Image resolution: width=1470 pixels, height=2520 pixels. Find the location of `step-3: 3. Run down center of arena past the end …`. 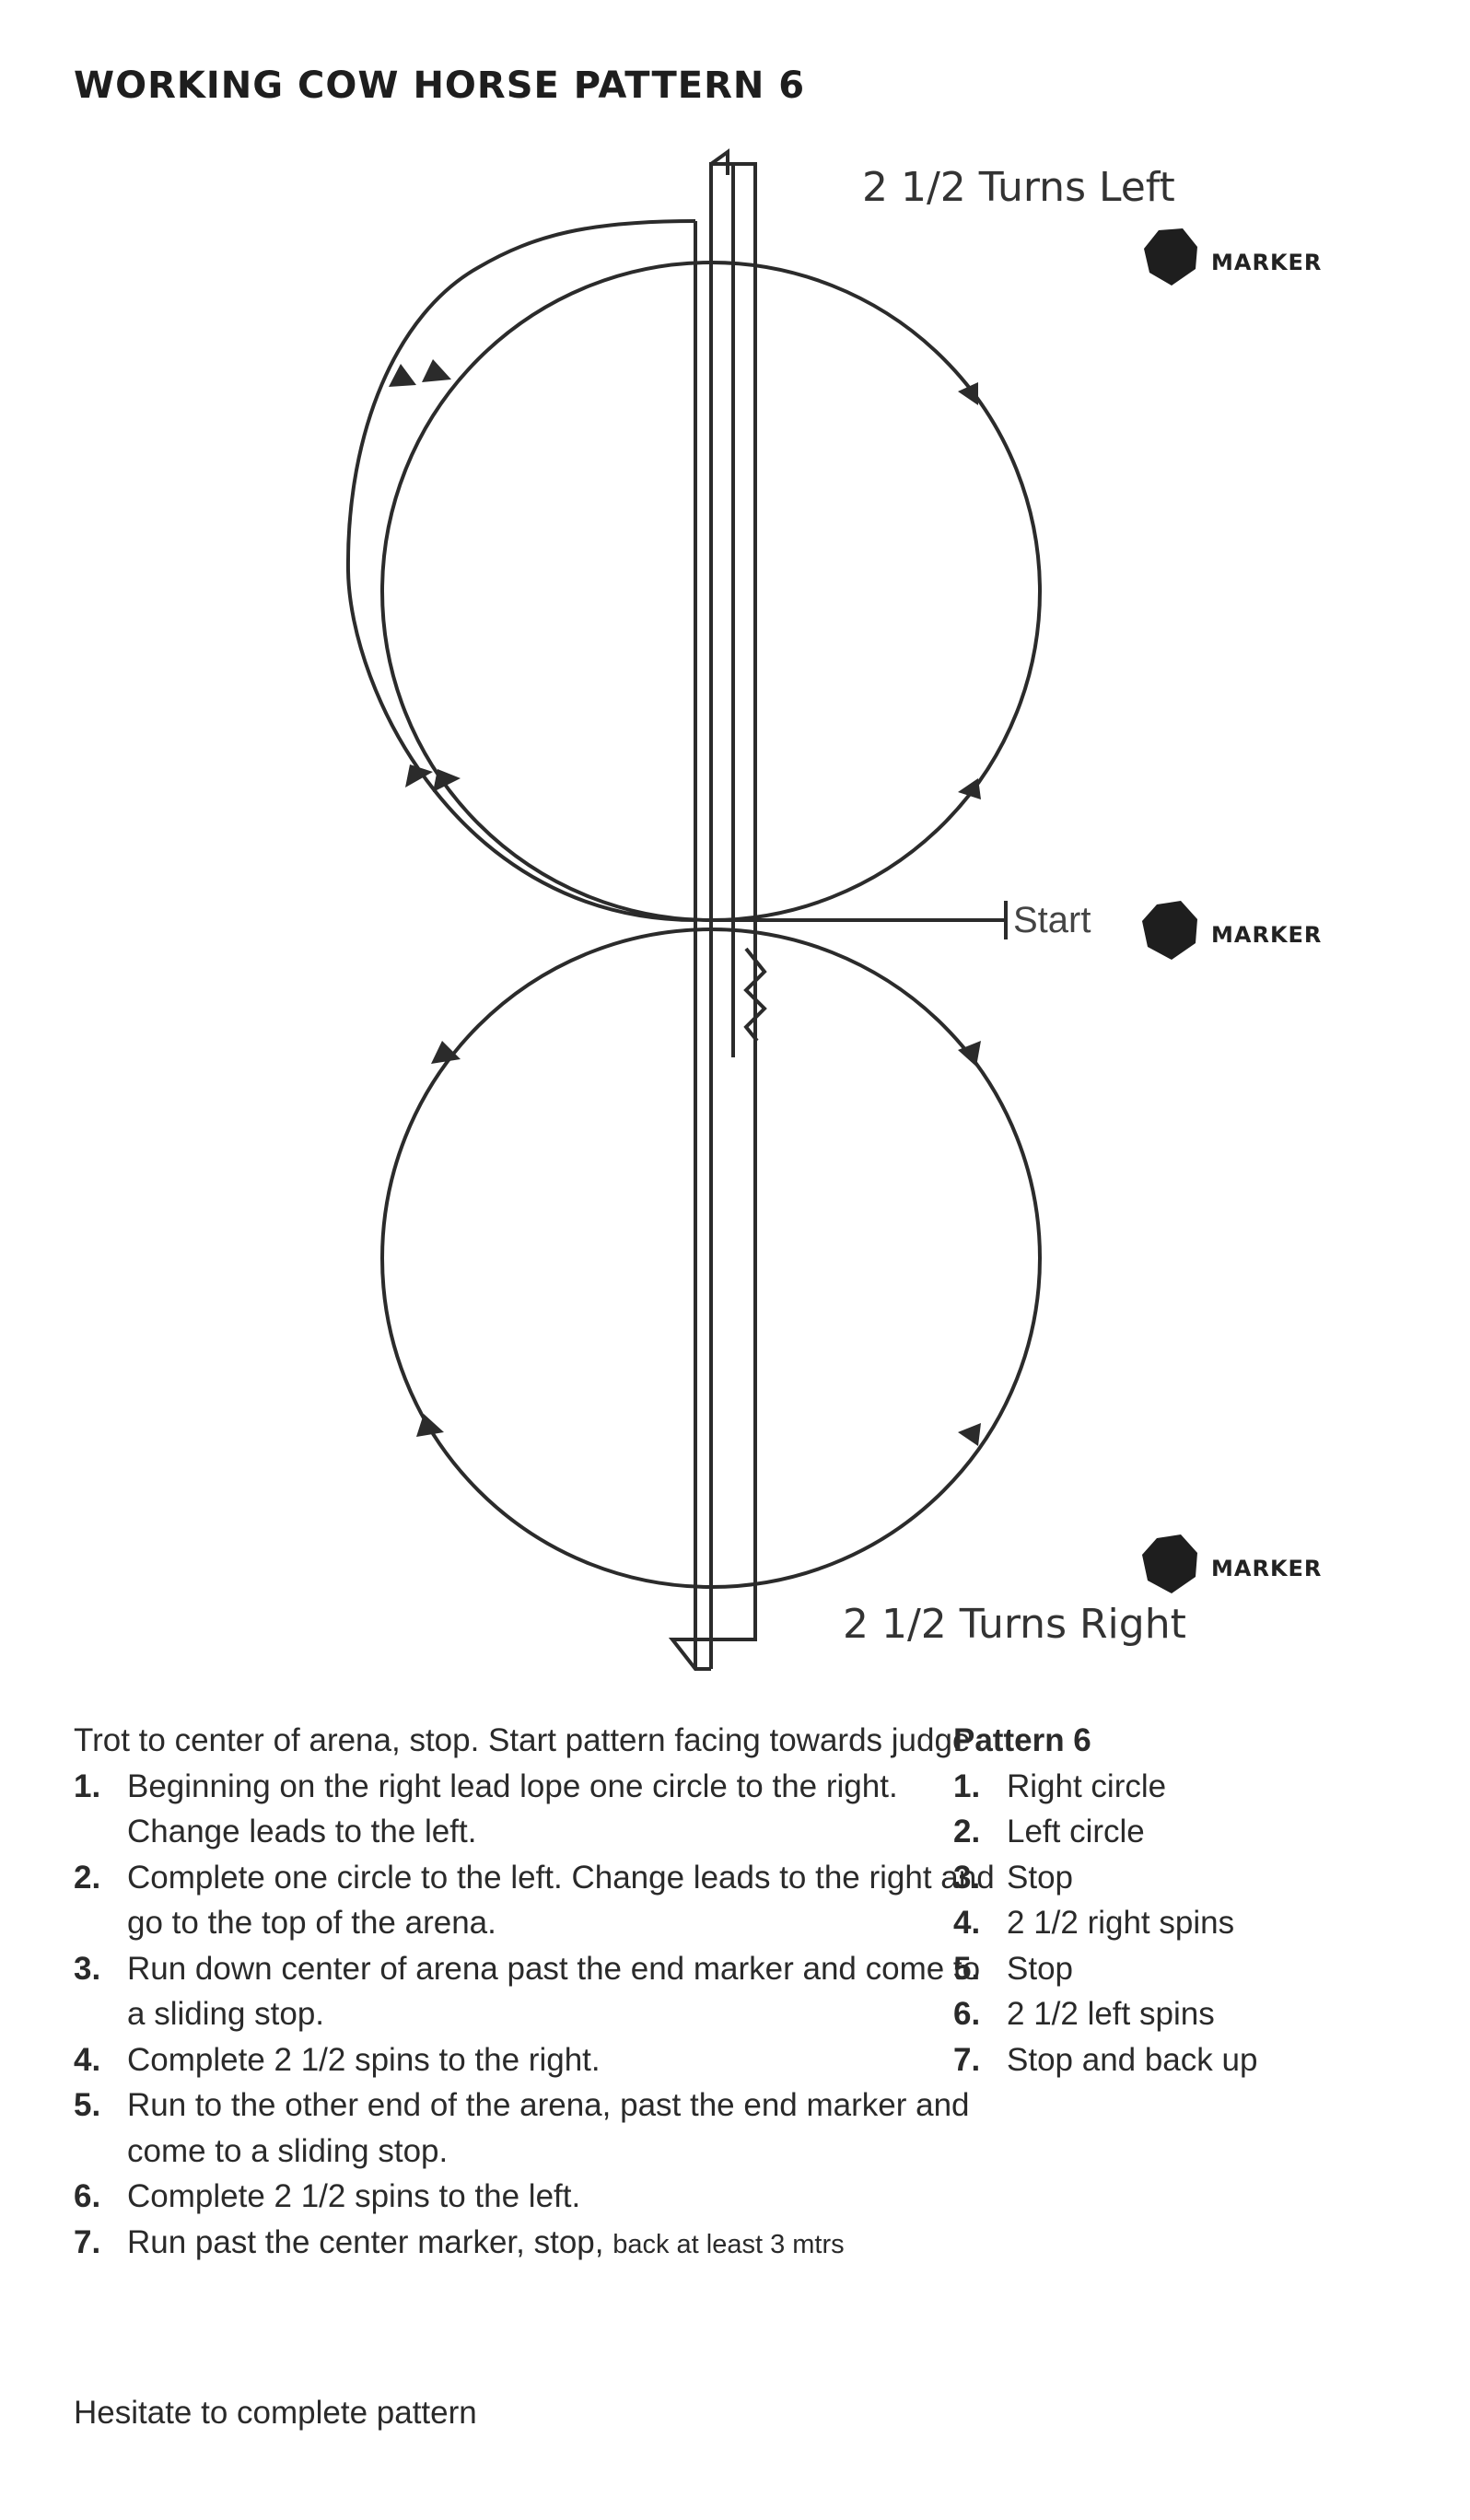

step-3: 3. Run down center of arena past the end … is located at coordinates (534, 1991).